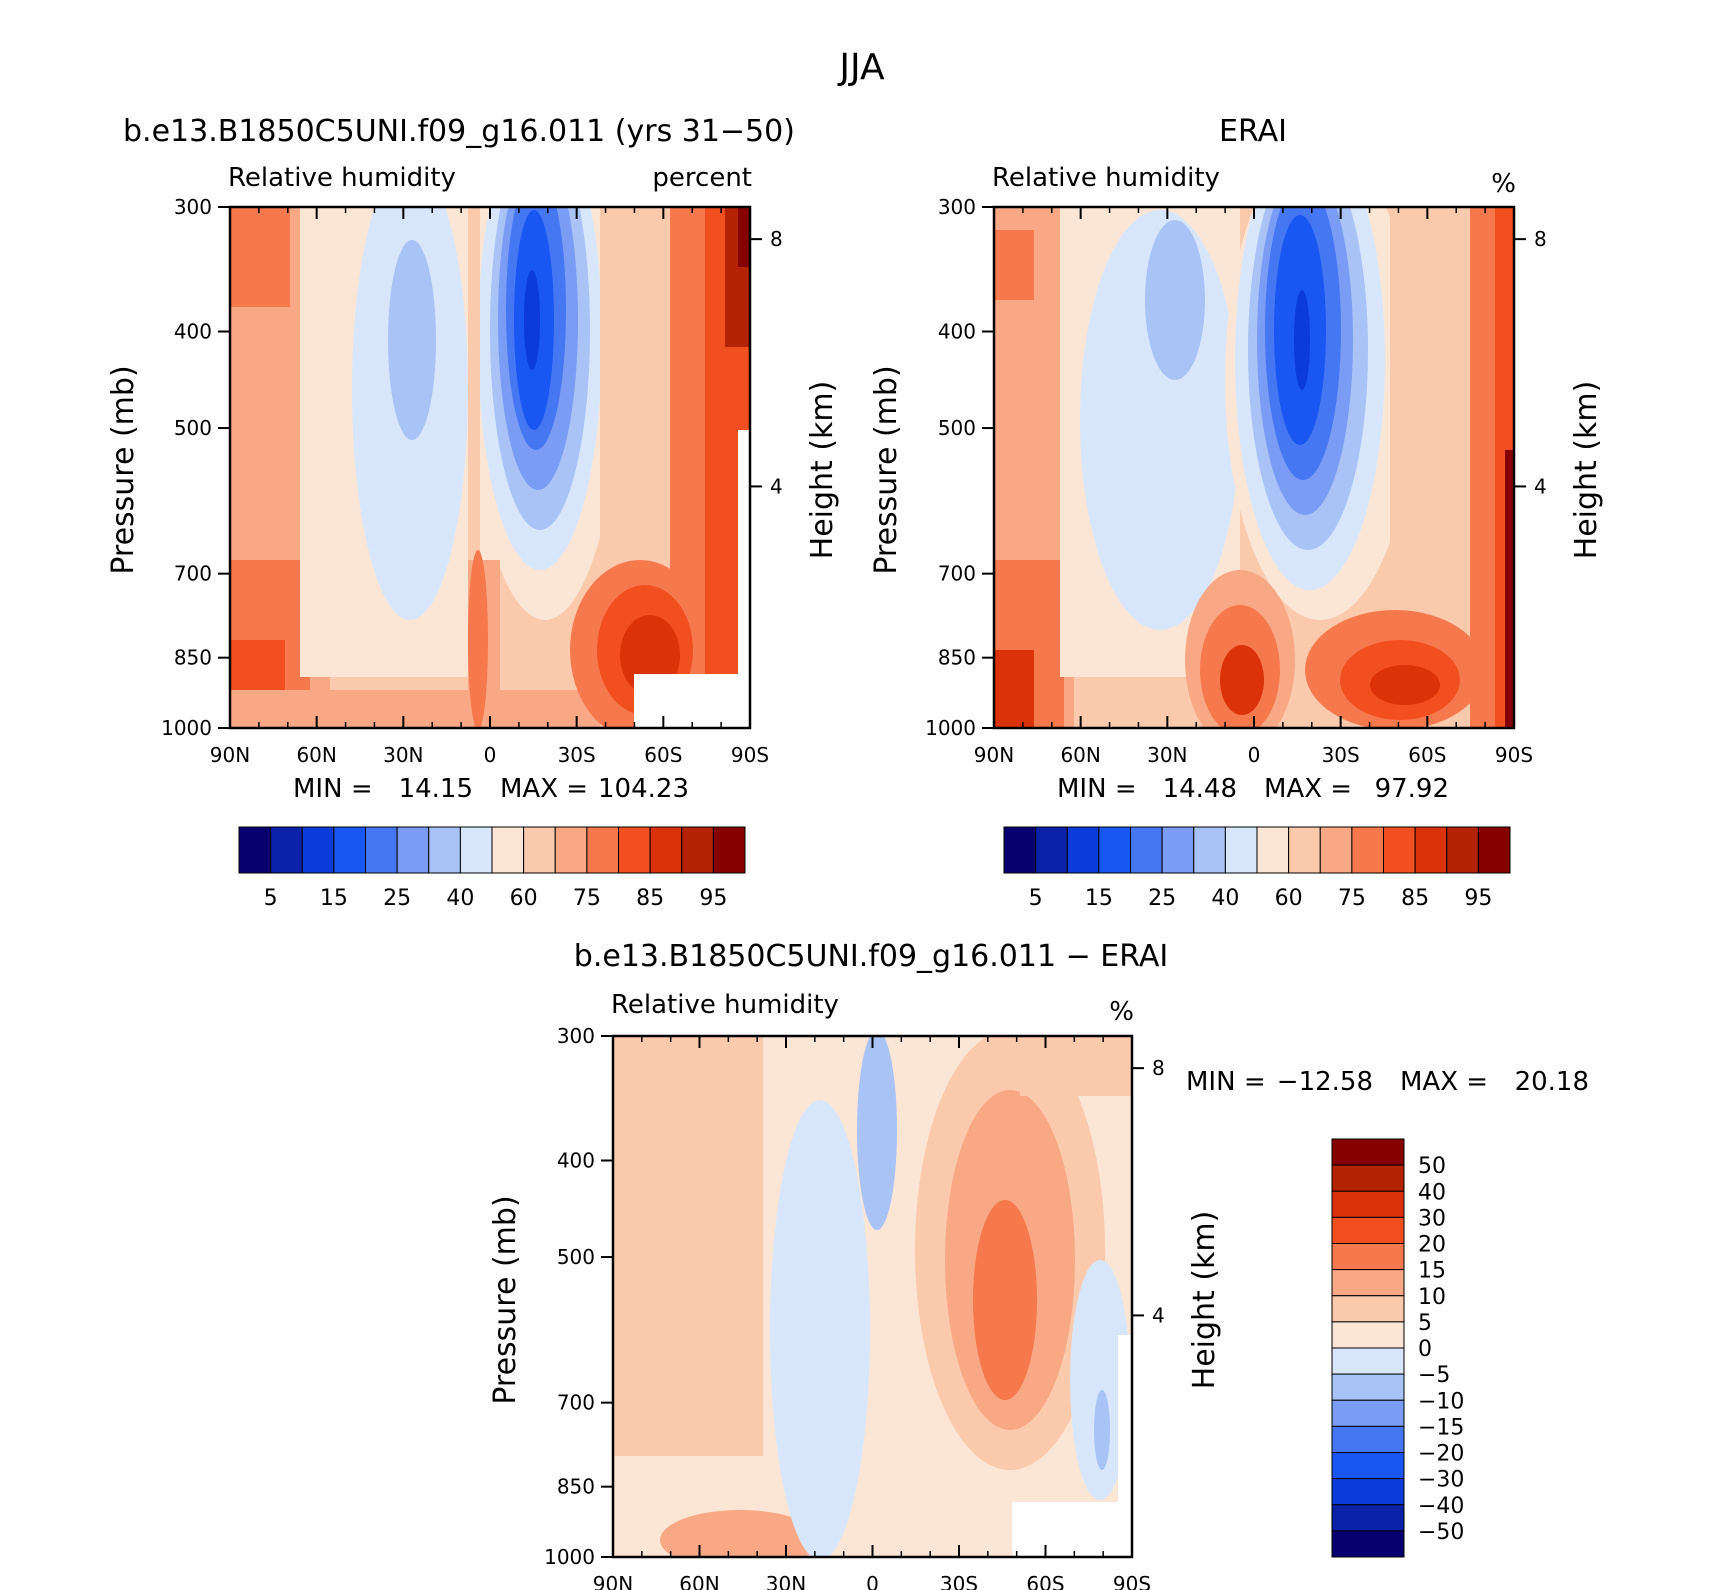 Image resolution: width=1710 pixels, height=1590 pixels. I want to click on panel-diff-axes: 90N 60N 30N 0 30S 60S 90S 300 400 500 700 850 1000 8 4, so click(854, 1307).